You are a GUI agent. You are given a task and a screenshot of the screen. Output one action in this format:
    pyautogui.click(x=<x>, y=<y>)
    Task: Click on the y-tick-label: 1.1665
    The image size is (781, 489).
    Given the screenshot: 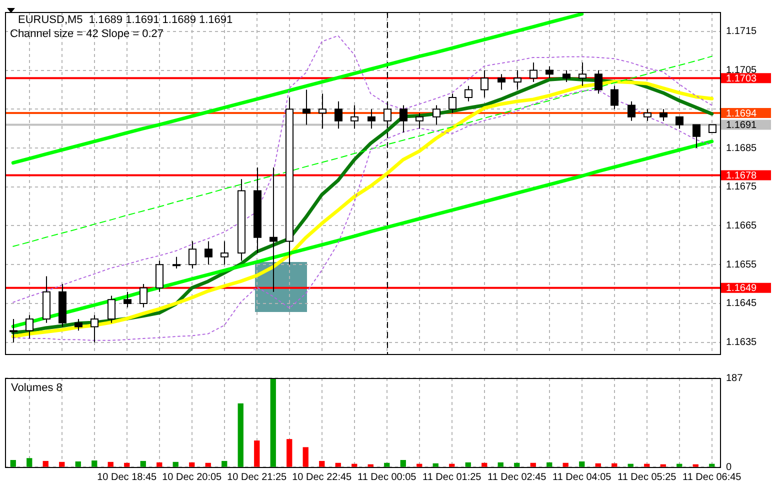 What is the action you would take?
    pyautogui.click(x=742, y=226)
    